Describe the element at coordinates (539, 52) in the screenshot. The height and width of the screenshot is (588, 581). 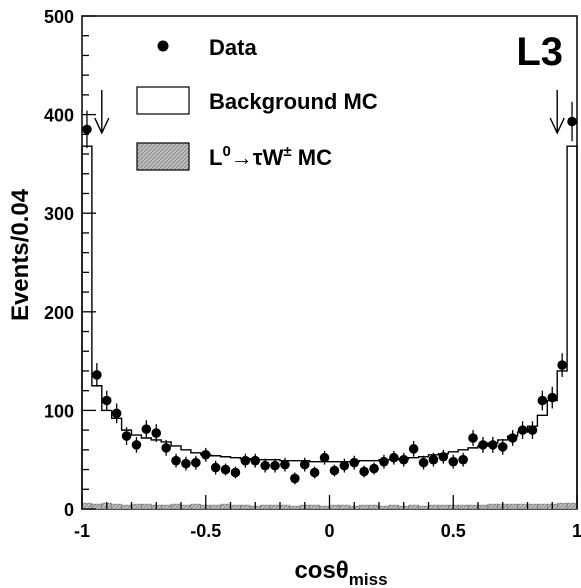
I see `experiment-label: L3` at that location.